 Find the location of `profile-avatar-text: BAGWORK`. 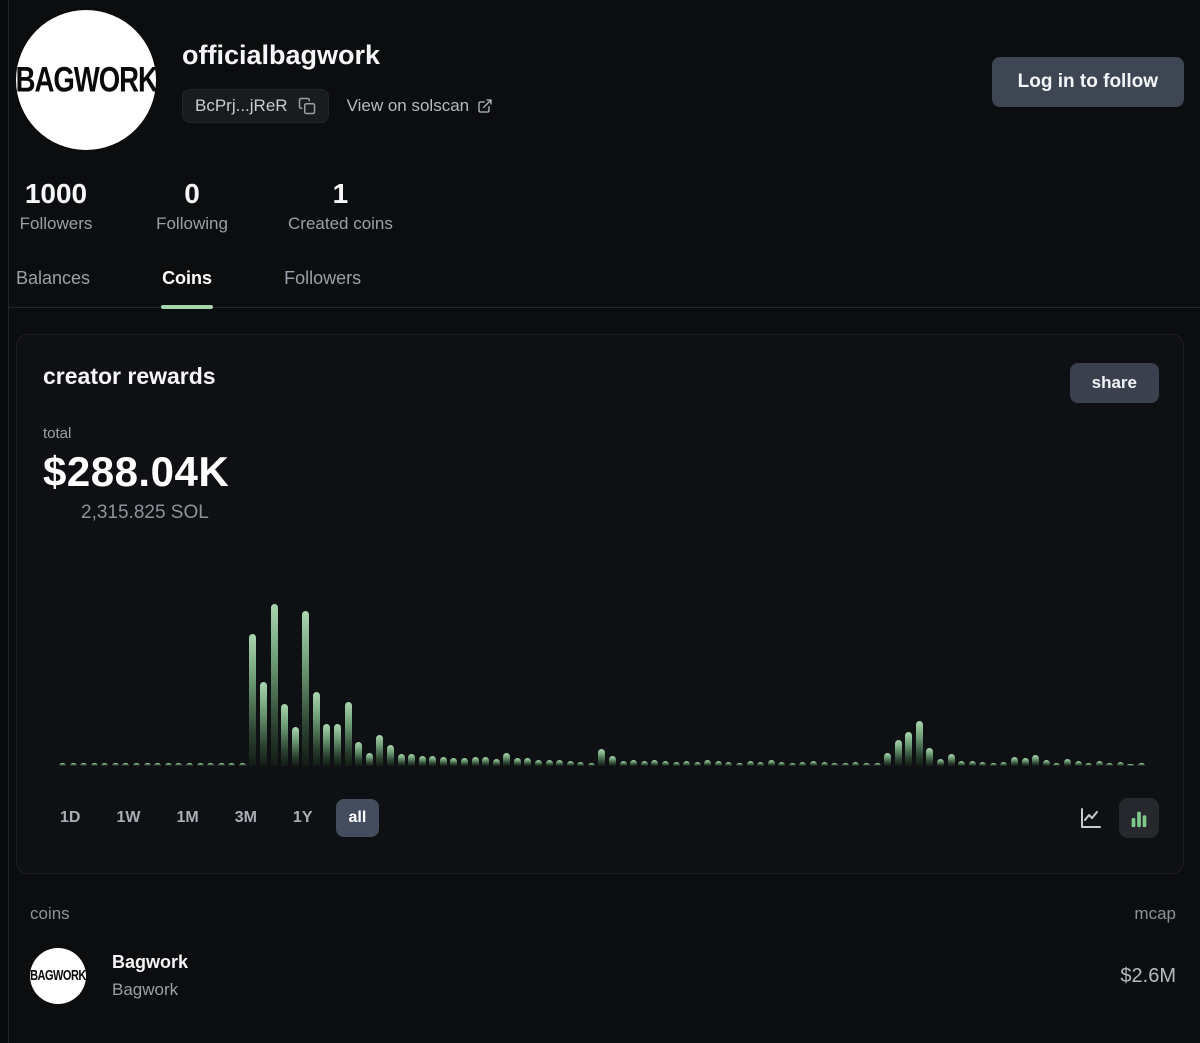

profile-avatar-text: BAGWORK is located at coordinates (86, 79).